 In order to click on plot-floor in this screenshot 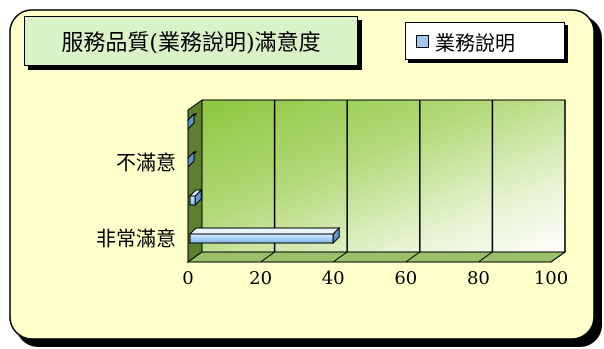, I will do `click(376, 257)`.